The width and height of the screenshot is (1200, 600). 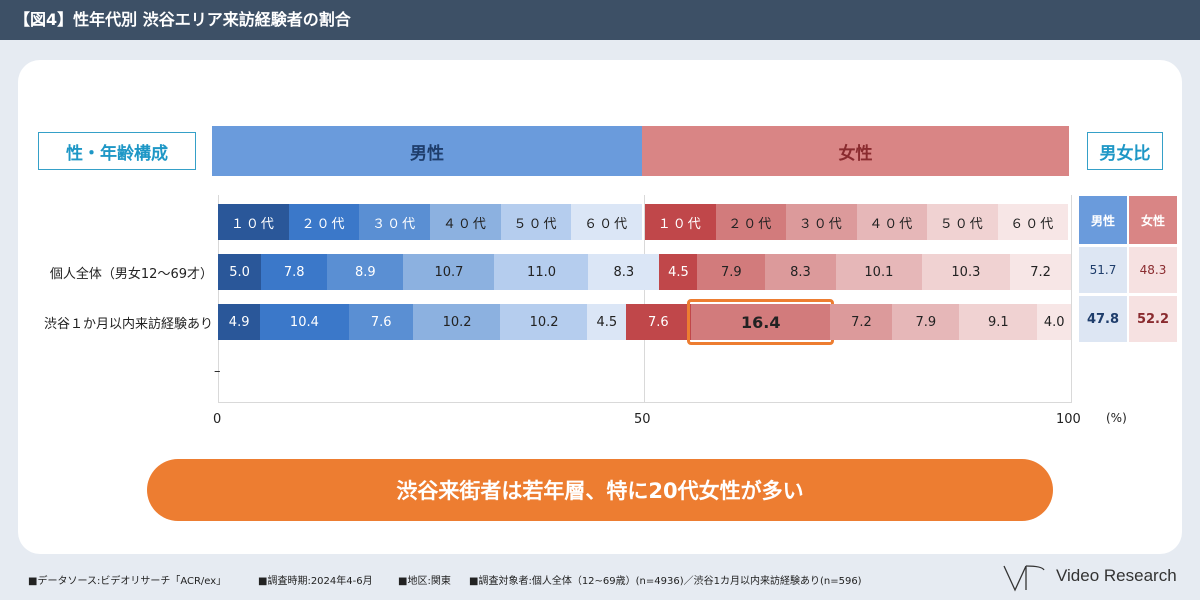 I want to click on bar-segment: 10.1, so click(x=879, y=272).